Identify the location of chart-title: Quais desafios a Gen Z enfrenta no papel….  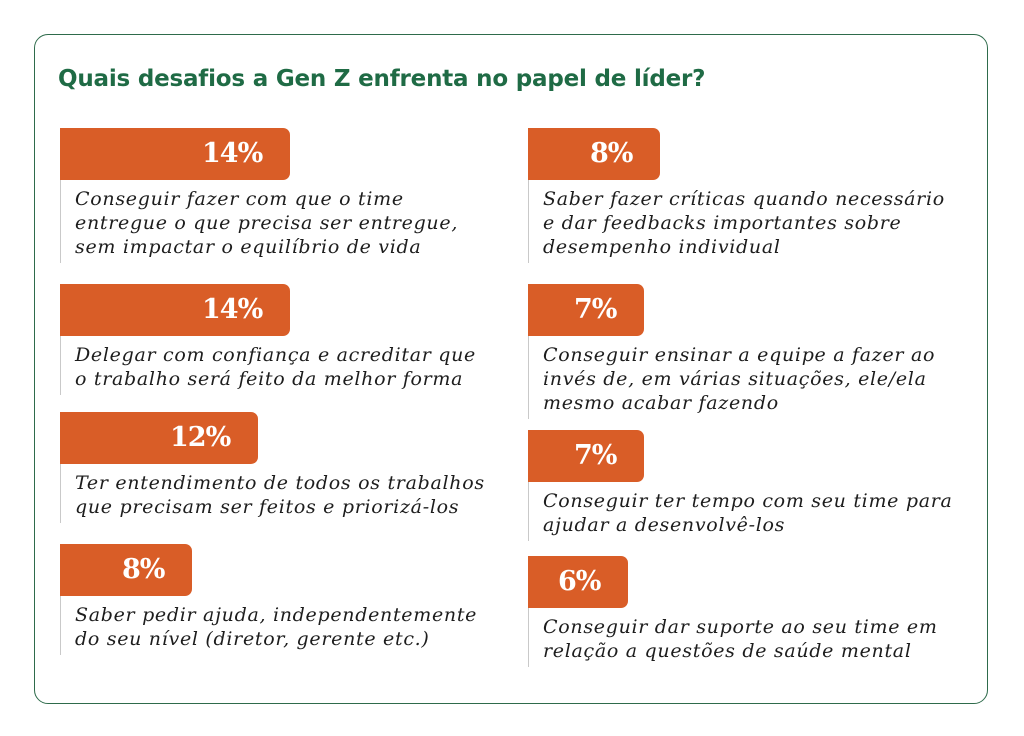
(382, 79).